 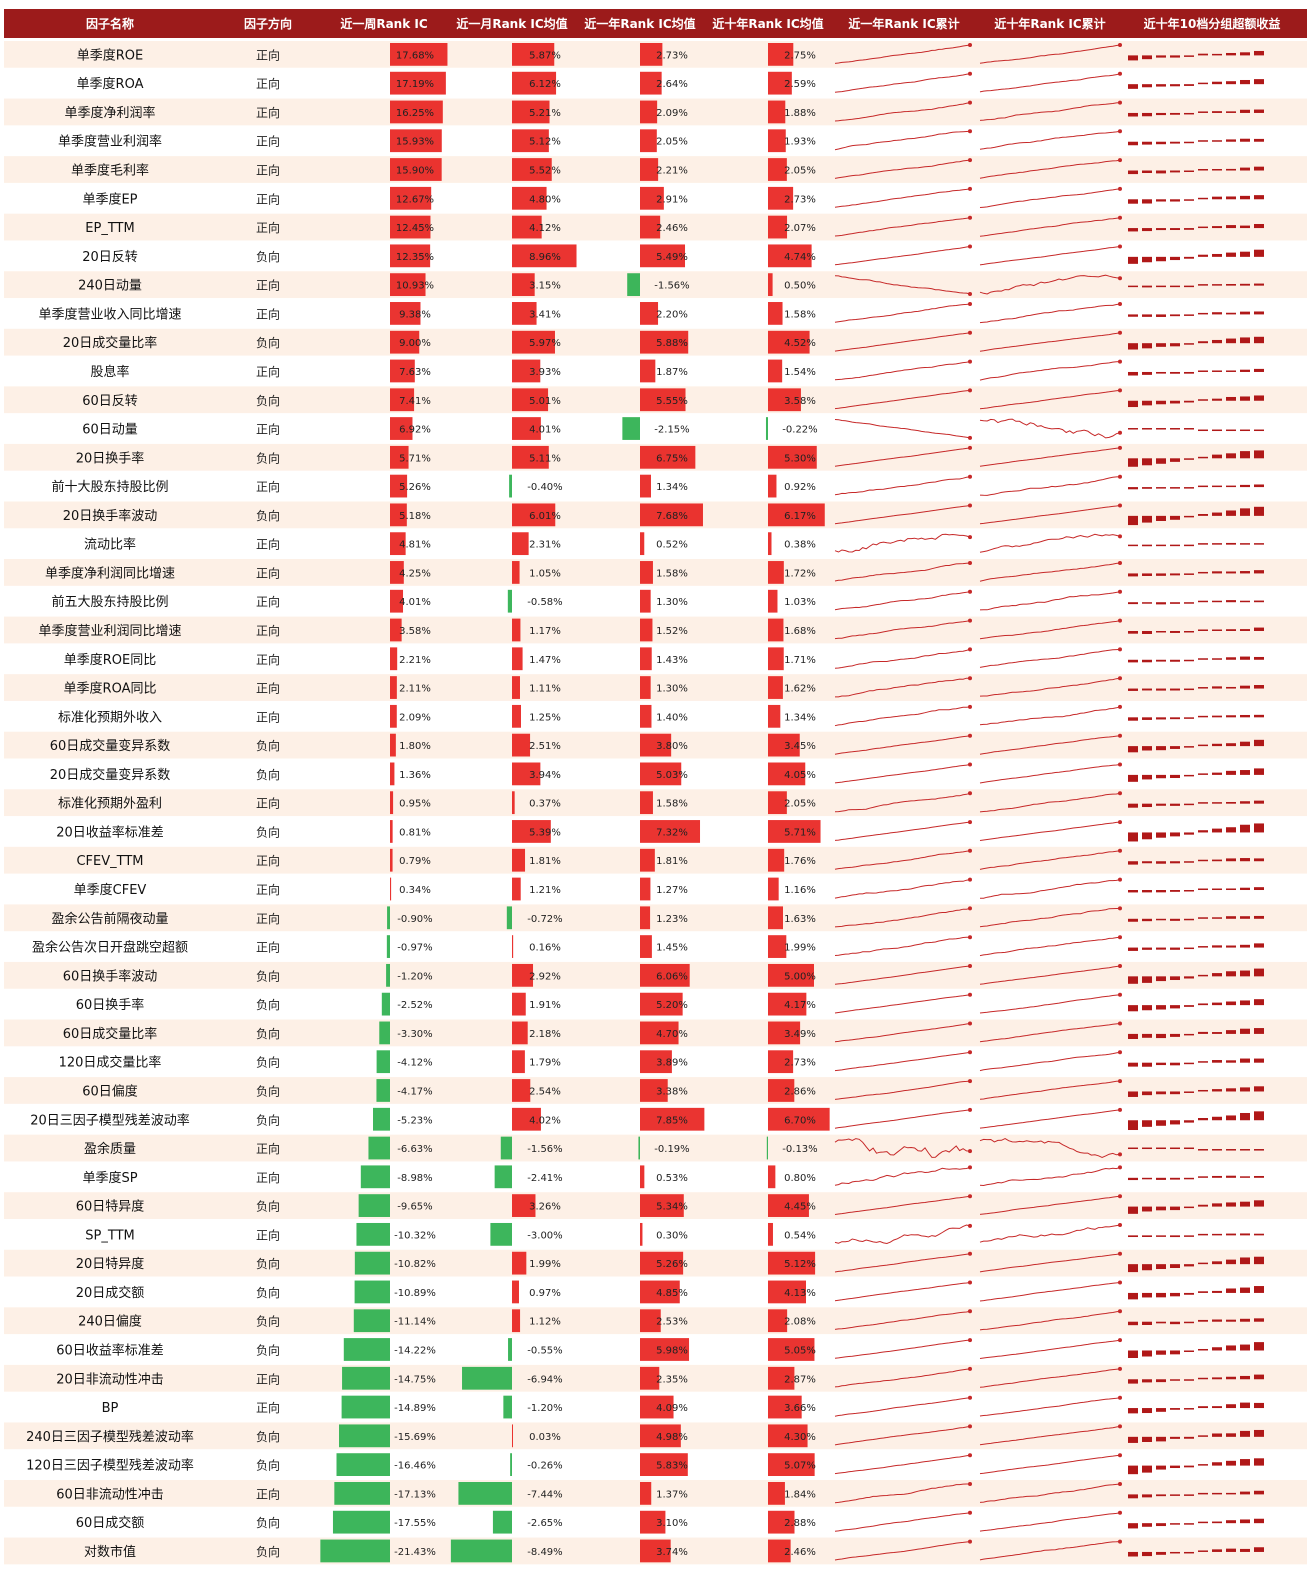 I want to click on year-ic-value: 6.75%, so click(x=672, y=458).